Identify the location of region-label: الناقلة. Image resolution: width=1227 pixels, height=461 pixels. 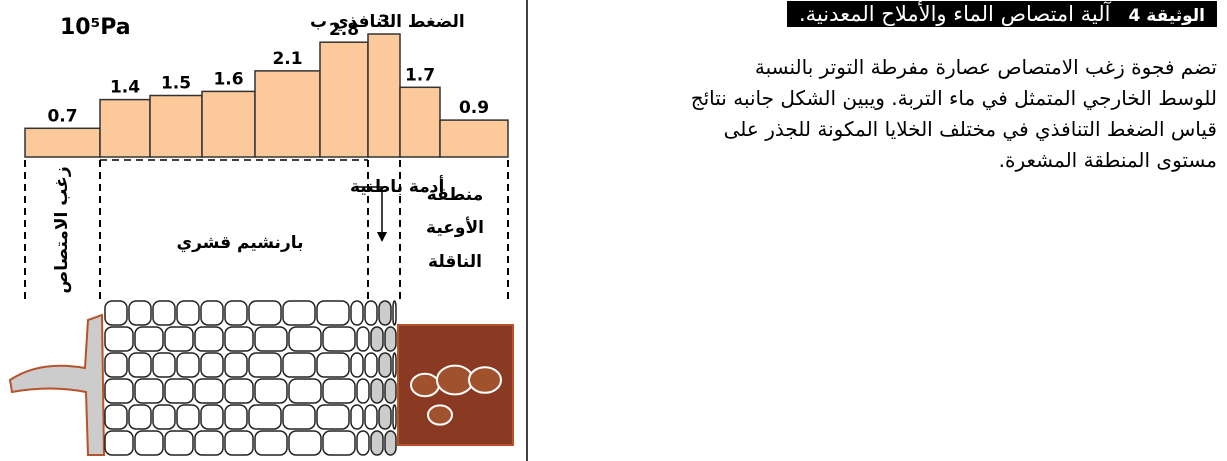
(455, 262).